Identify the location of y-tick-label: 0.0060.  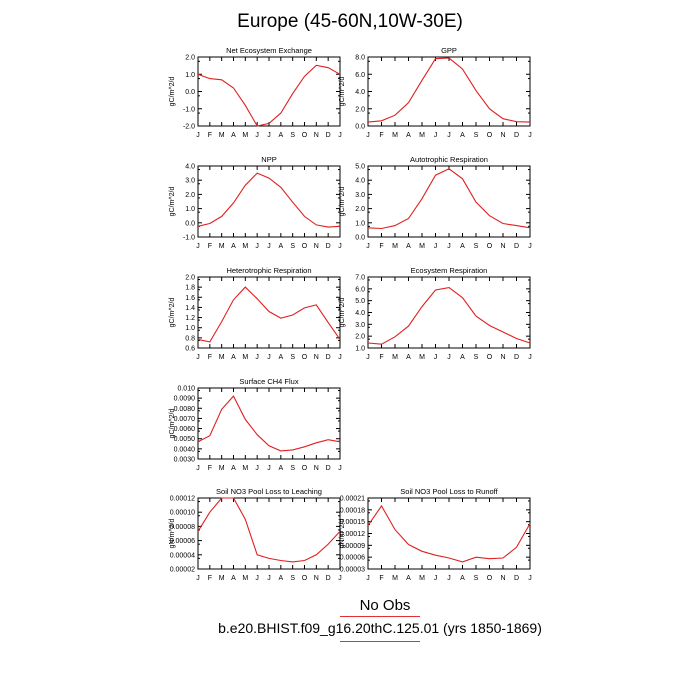
(185, 429).